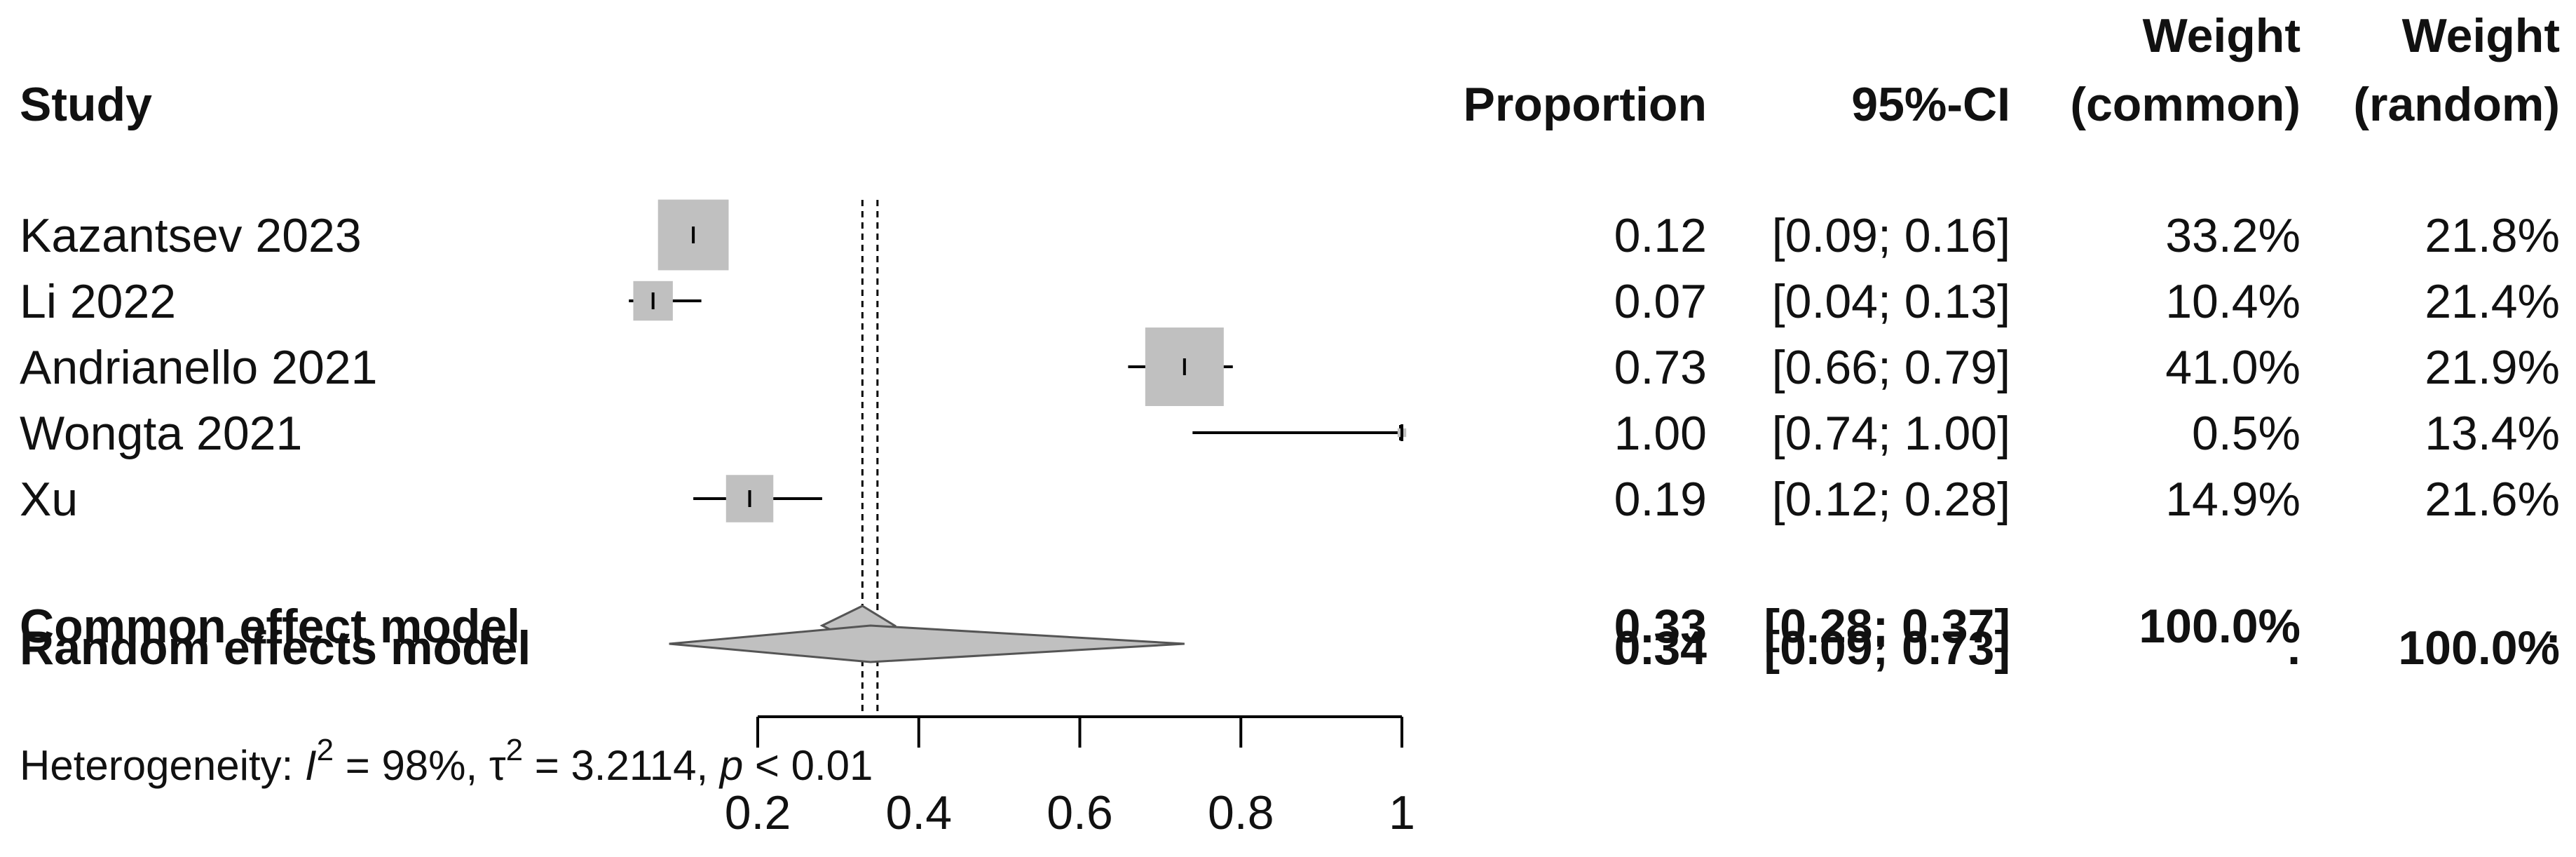 The width and height of the screenshot is (2576, 857). What do you see at coordinates (1585, 104) in the screenshot?
I see `header-proportion: Proportion` at bounding box center [1585, 104].